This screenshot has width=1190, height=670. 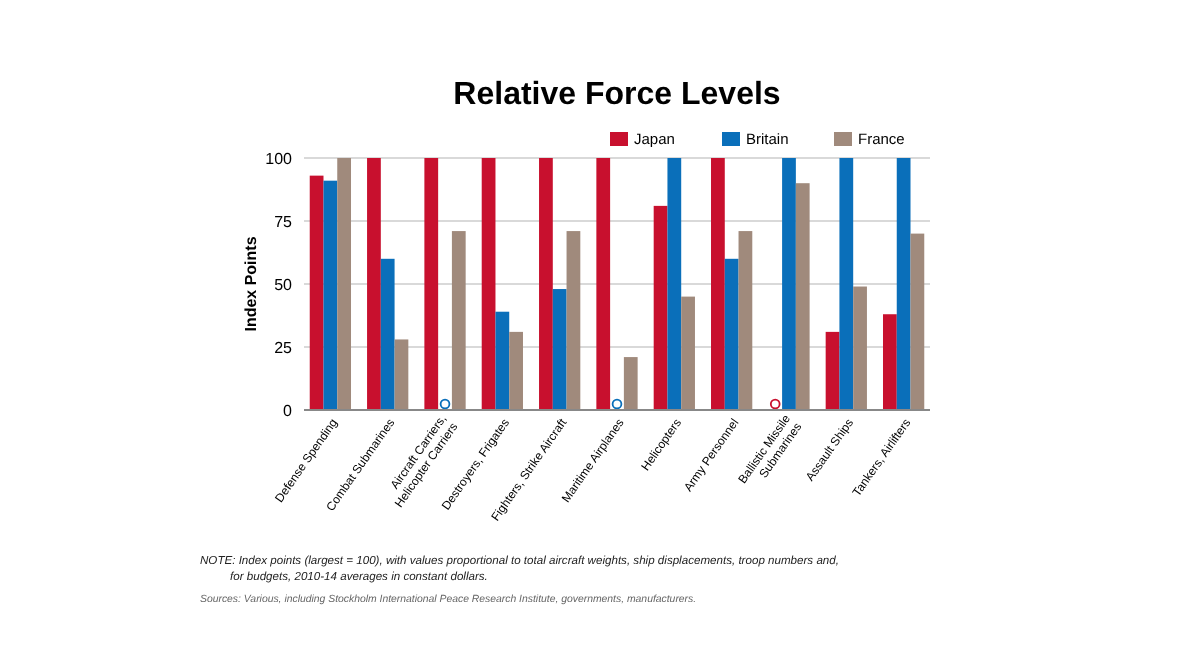 I want to click on y-tick-label: 100, so click(x=279, y=158).